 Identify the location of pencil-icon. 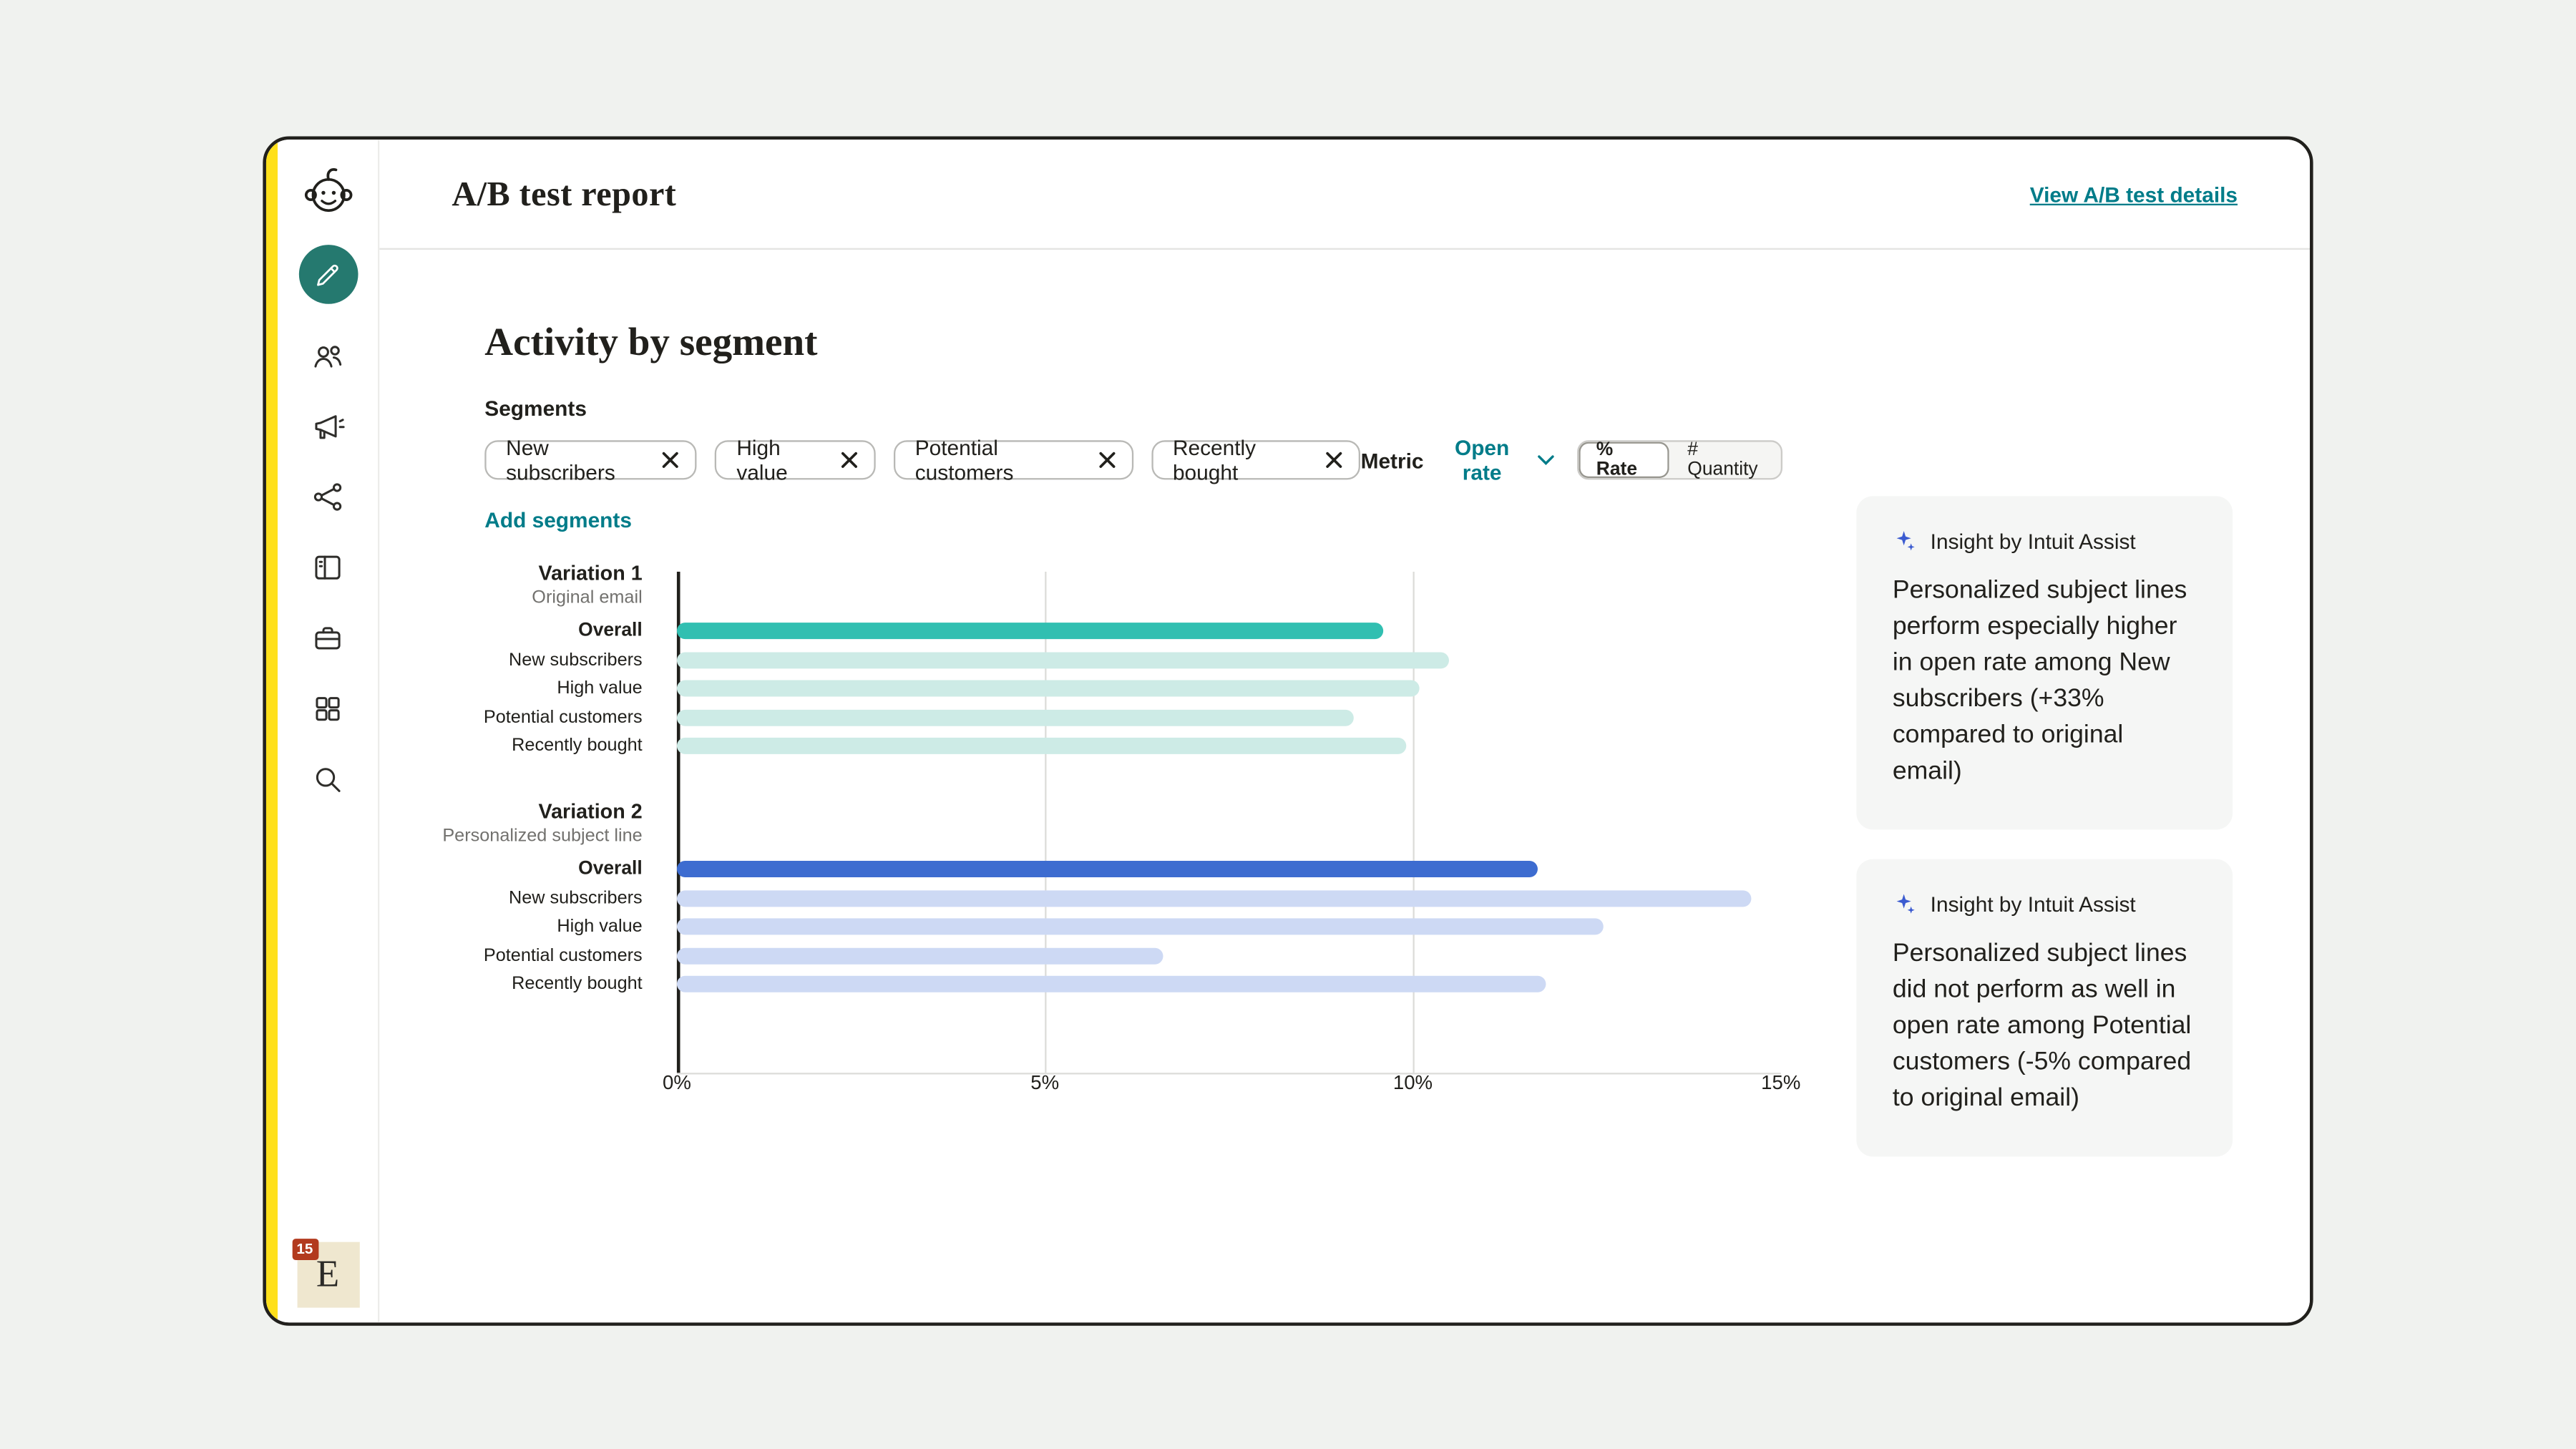
(327, 274).